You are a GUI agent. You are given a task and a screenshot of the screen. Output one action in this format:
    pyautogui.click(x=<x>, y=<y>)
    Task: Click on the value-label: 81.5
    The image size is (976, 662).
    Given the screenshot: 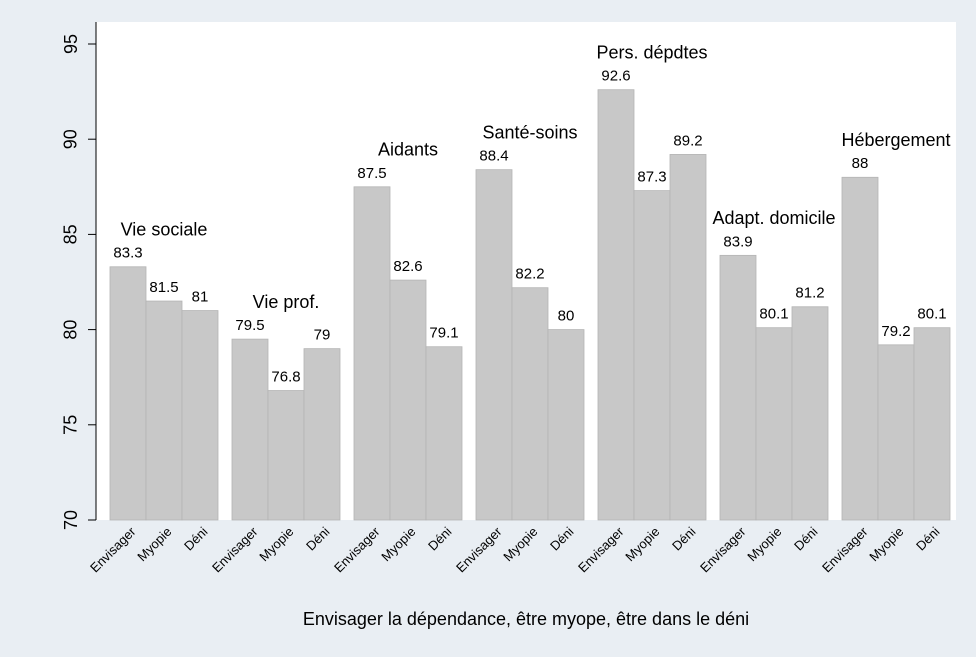 What is the action you would take?
    pyautogui.click(x=163, y=287)
    